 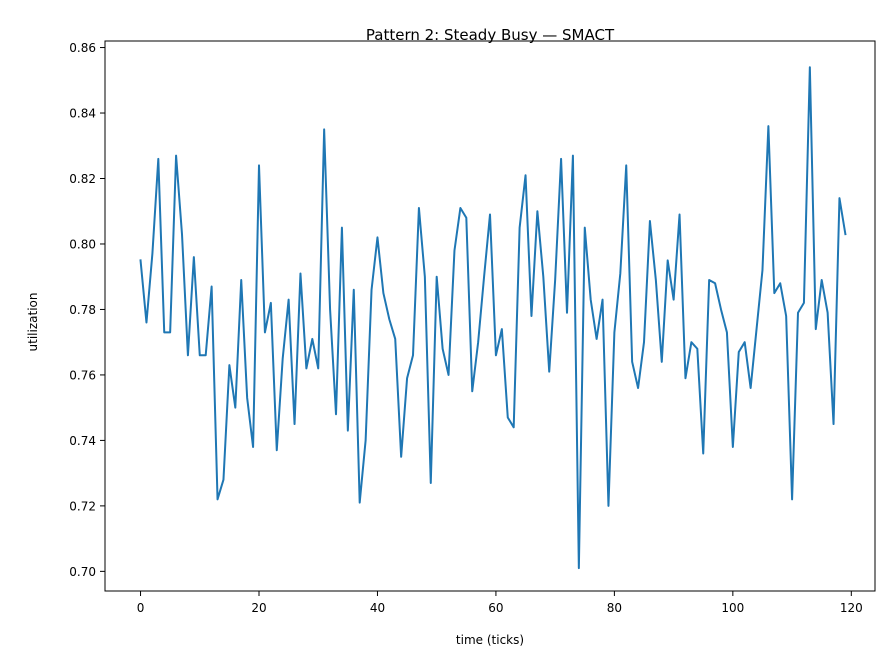 I want to click on y-tick-label: 0.80, so click(x=82, y=244).